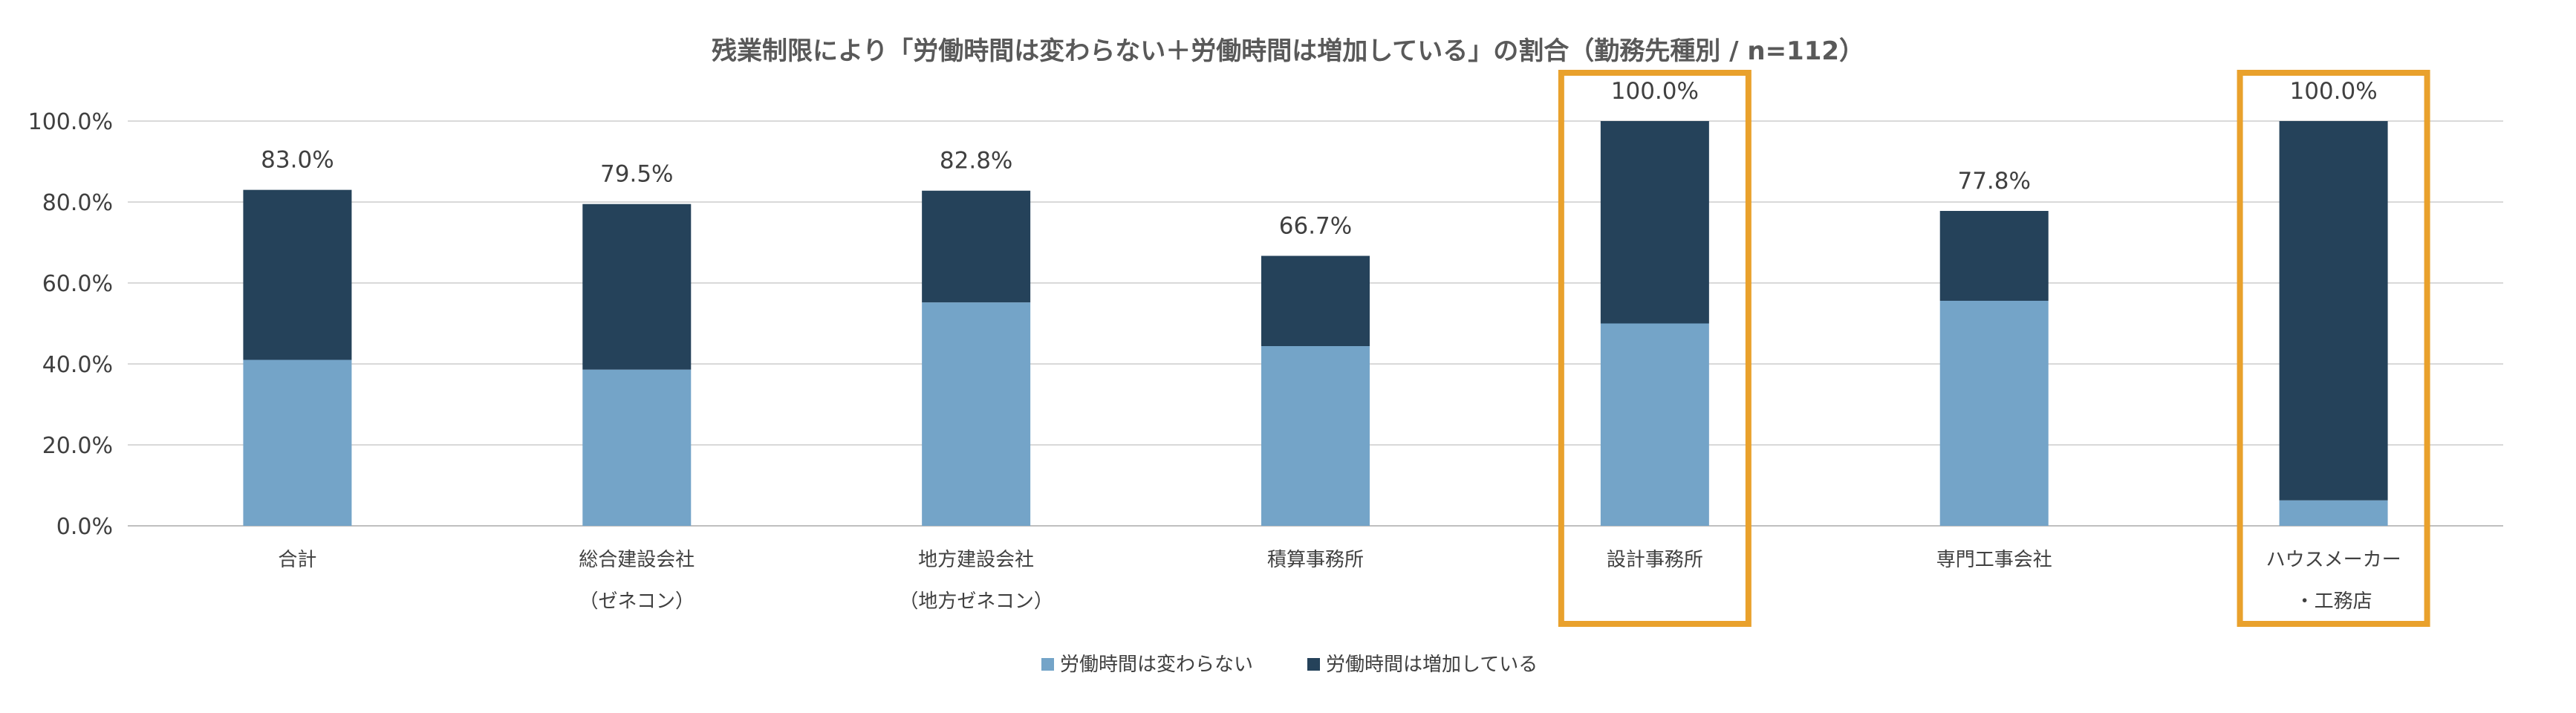  Describe the element at coordinates (1655, 560) in the screenshot. I see `x-category-label: 設計事務所` at that location.